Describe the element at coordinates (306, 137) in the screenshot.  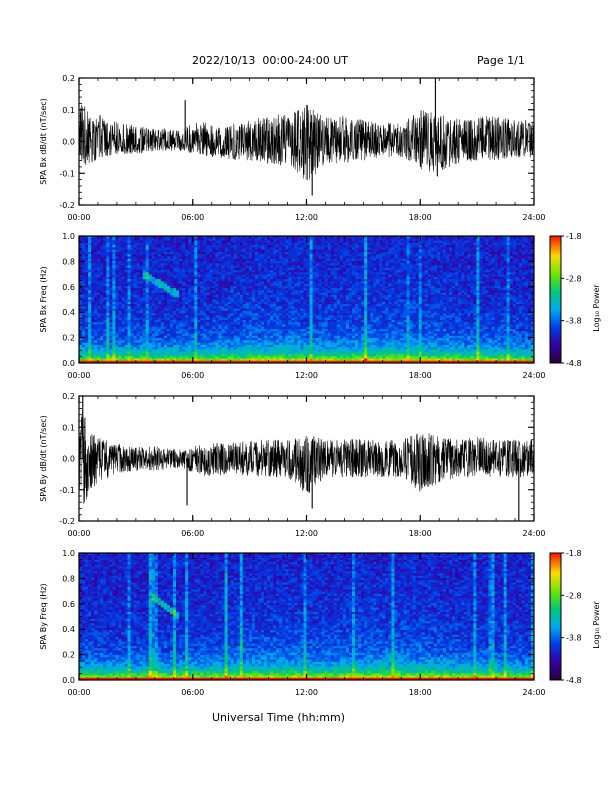
I see `bx-trace` at that location.